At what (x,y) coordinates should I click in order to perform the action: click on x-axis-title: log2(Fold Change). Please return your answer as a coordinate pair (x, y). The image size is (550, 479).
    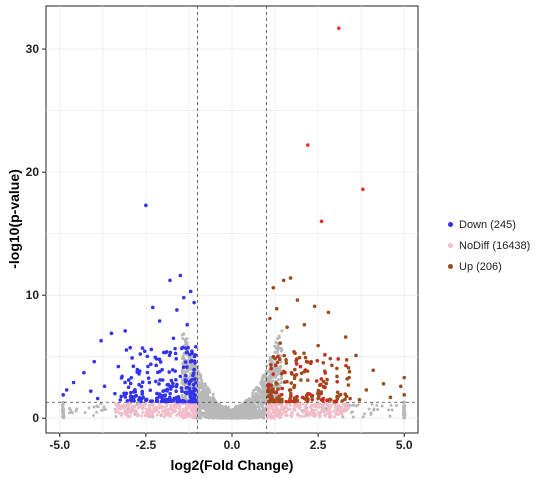
    Looking at the image, I should click on (232, 465).